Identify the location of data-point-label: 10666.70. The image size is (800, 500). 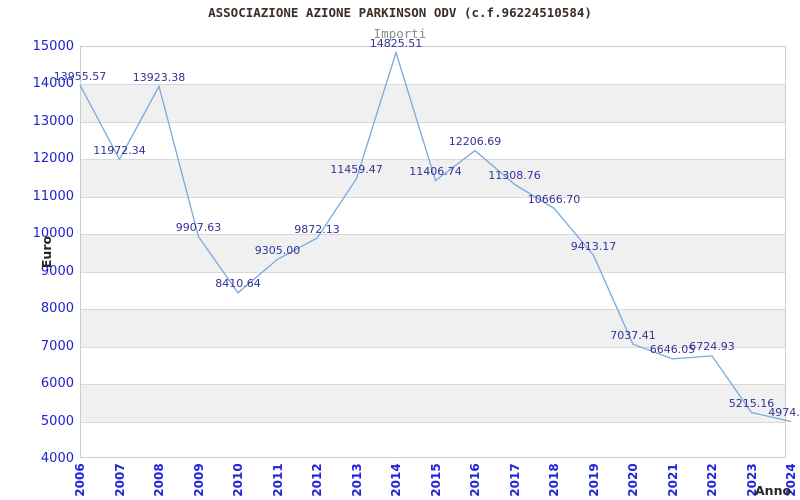
(554, 199).